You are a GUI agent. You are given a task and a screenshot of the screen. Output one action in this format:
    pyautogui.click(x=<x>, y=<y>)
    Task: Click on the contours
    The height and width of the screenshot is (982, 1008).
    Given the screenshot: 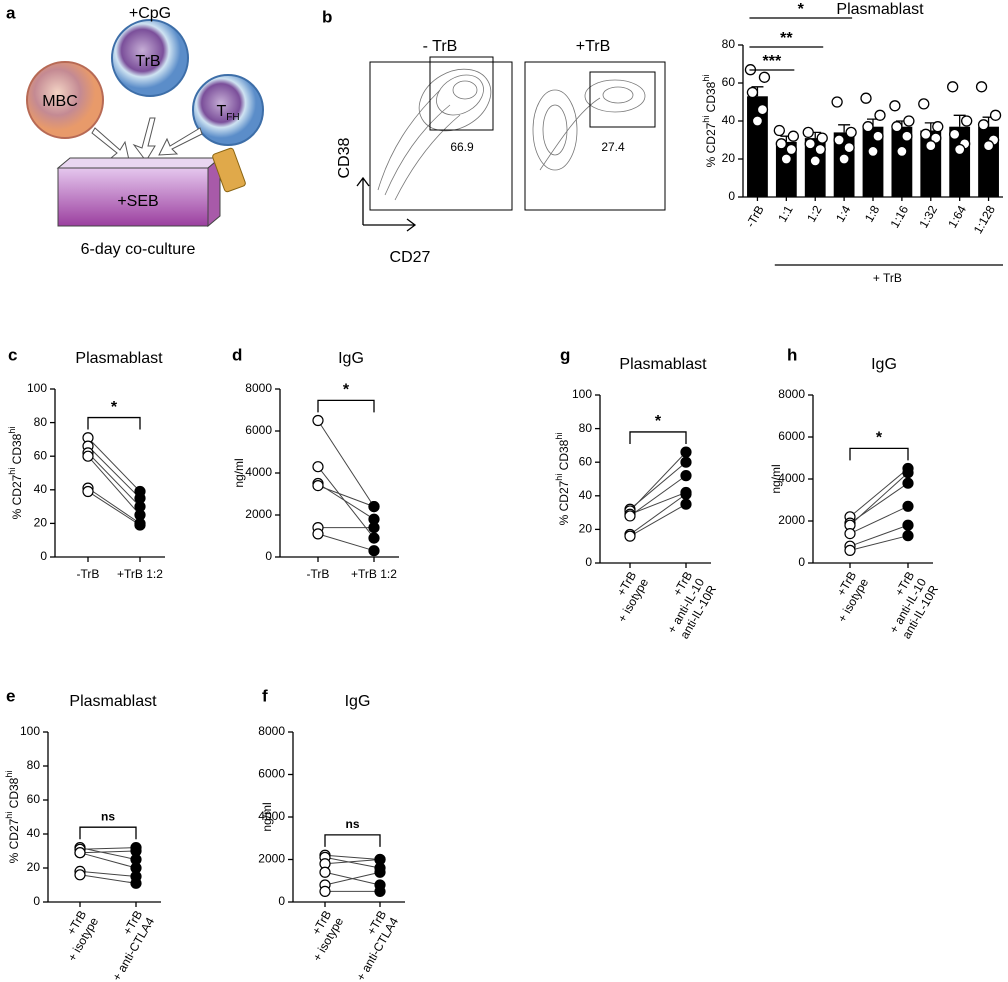 What is the action you would take?
    pyautogui.click(x=511, y=134)
    